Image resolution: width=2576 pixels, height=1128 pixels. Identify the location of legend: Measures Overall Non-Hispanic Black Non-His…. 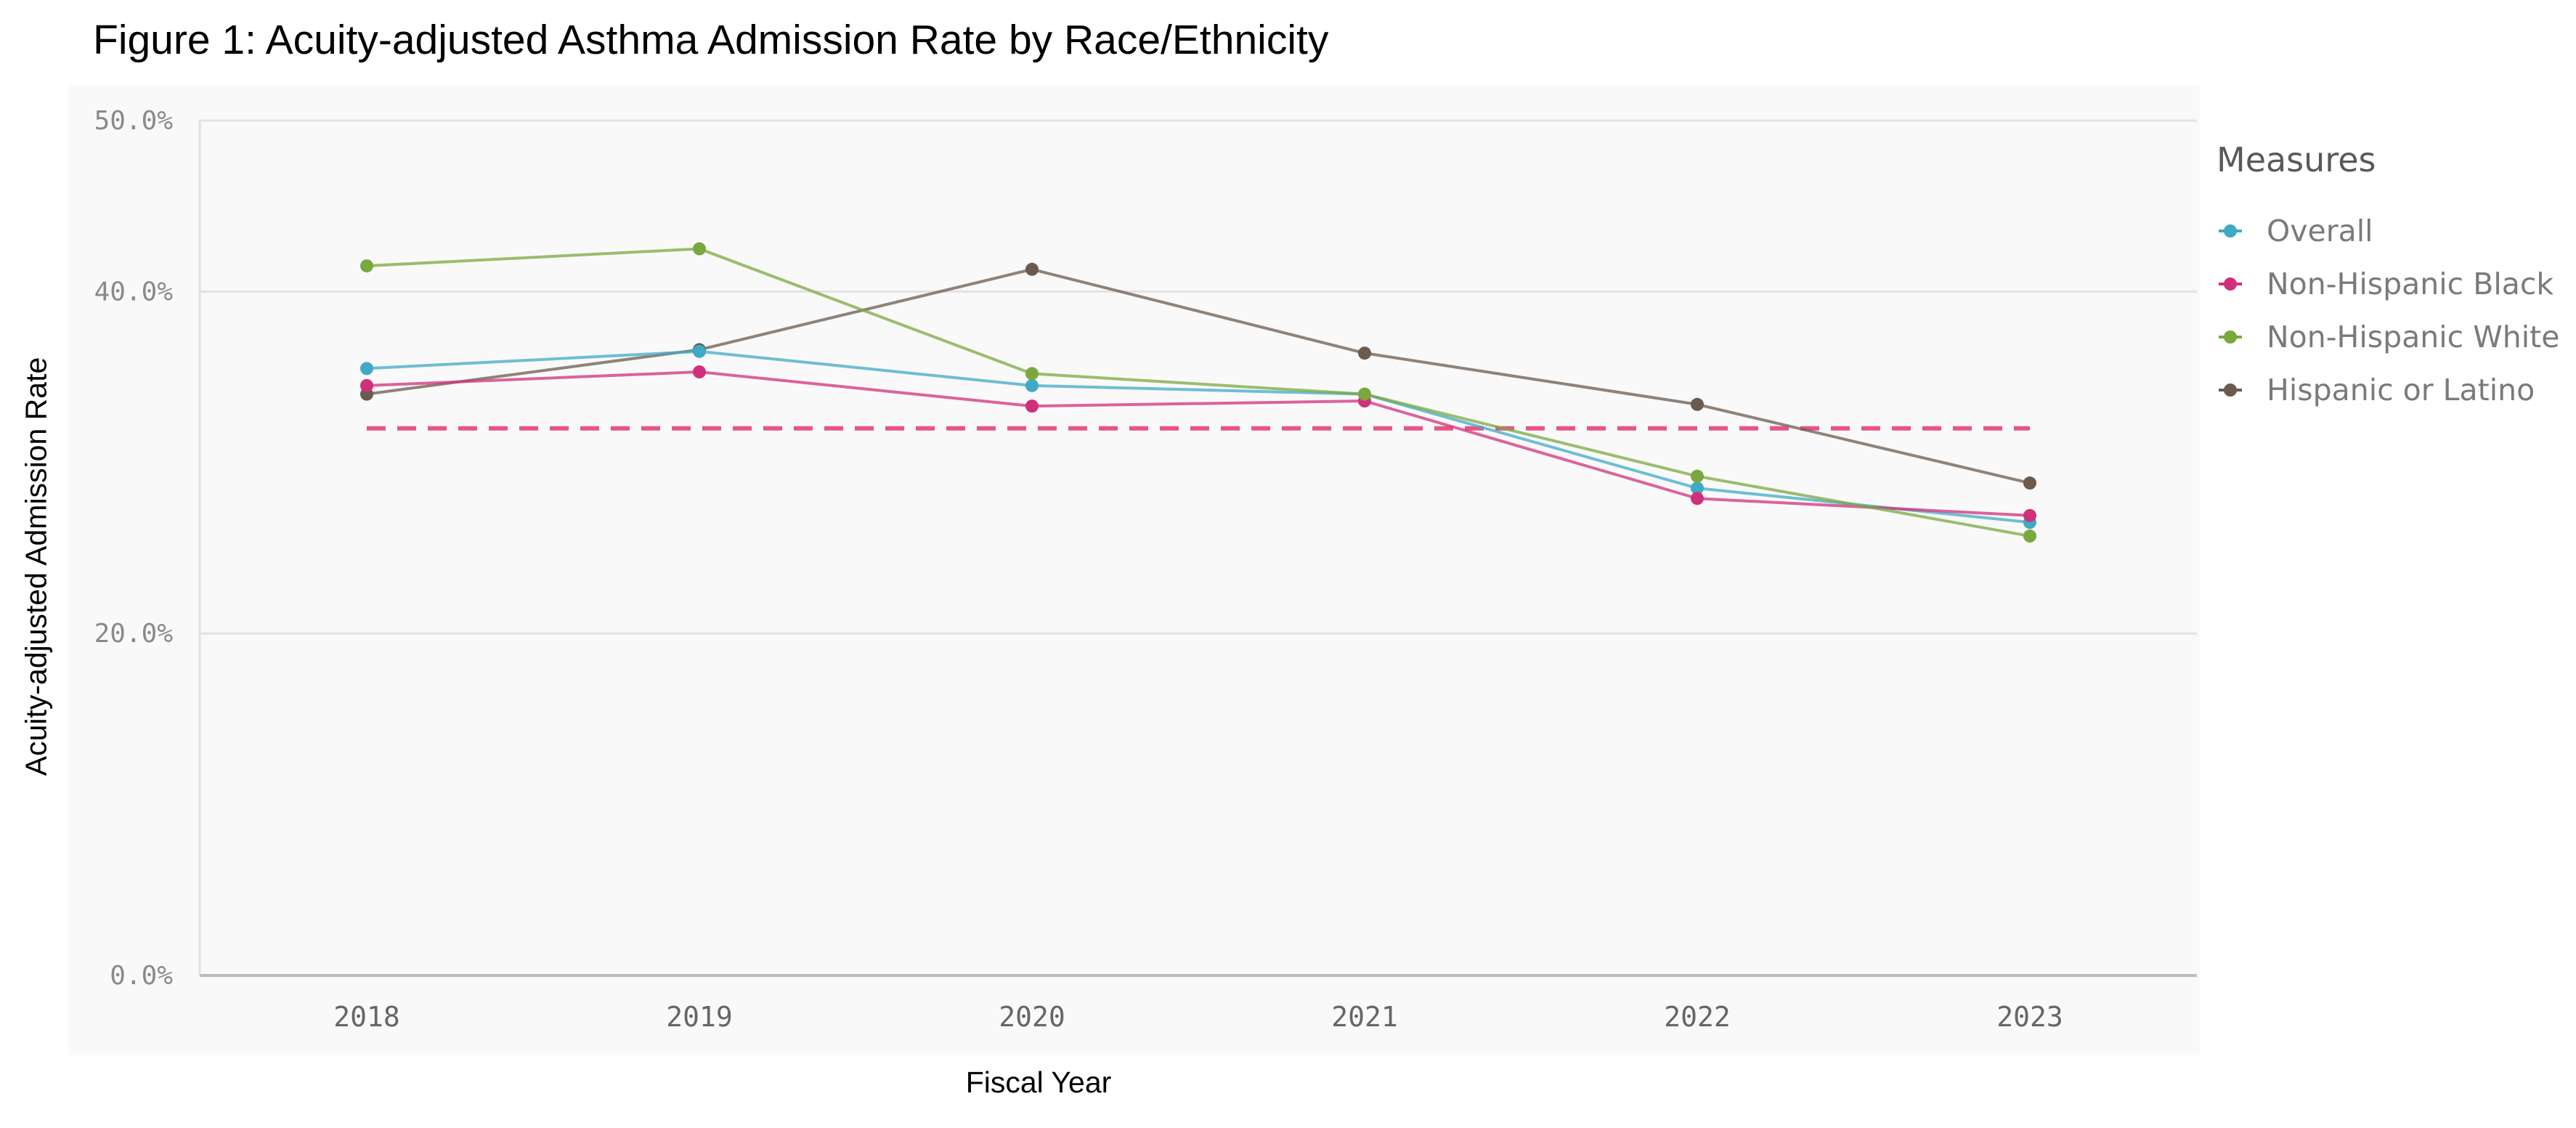
(2388, 273).